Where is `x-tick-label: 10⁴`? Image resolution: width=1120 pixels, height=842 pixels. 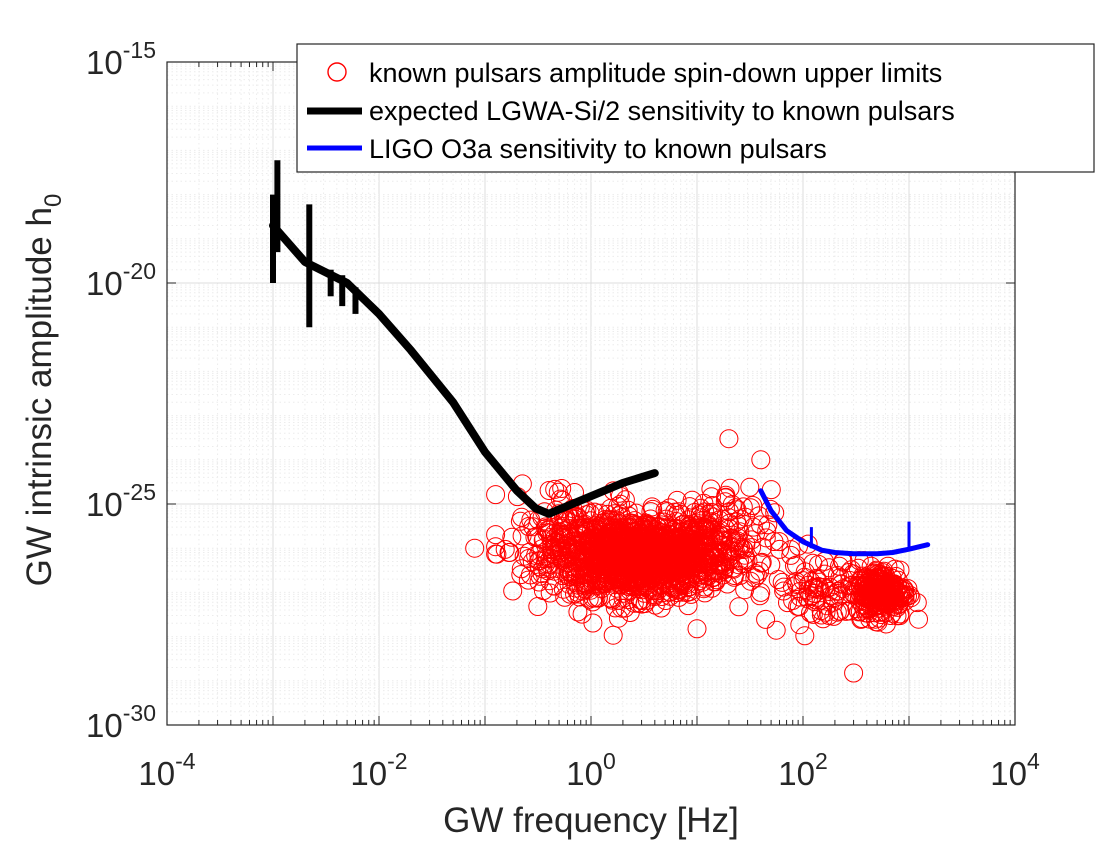
x-tick-label: 10⁴ is located at coordinates (1015, 770).